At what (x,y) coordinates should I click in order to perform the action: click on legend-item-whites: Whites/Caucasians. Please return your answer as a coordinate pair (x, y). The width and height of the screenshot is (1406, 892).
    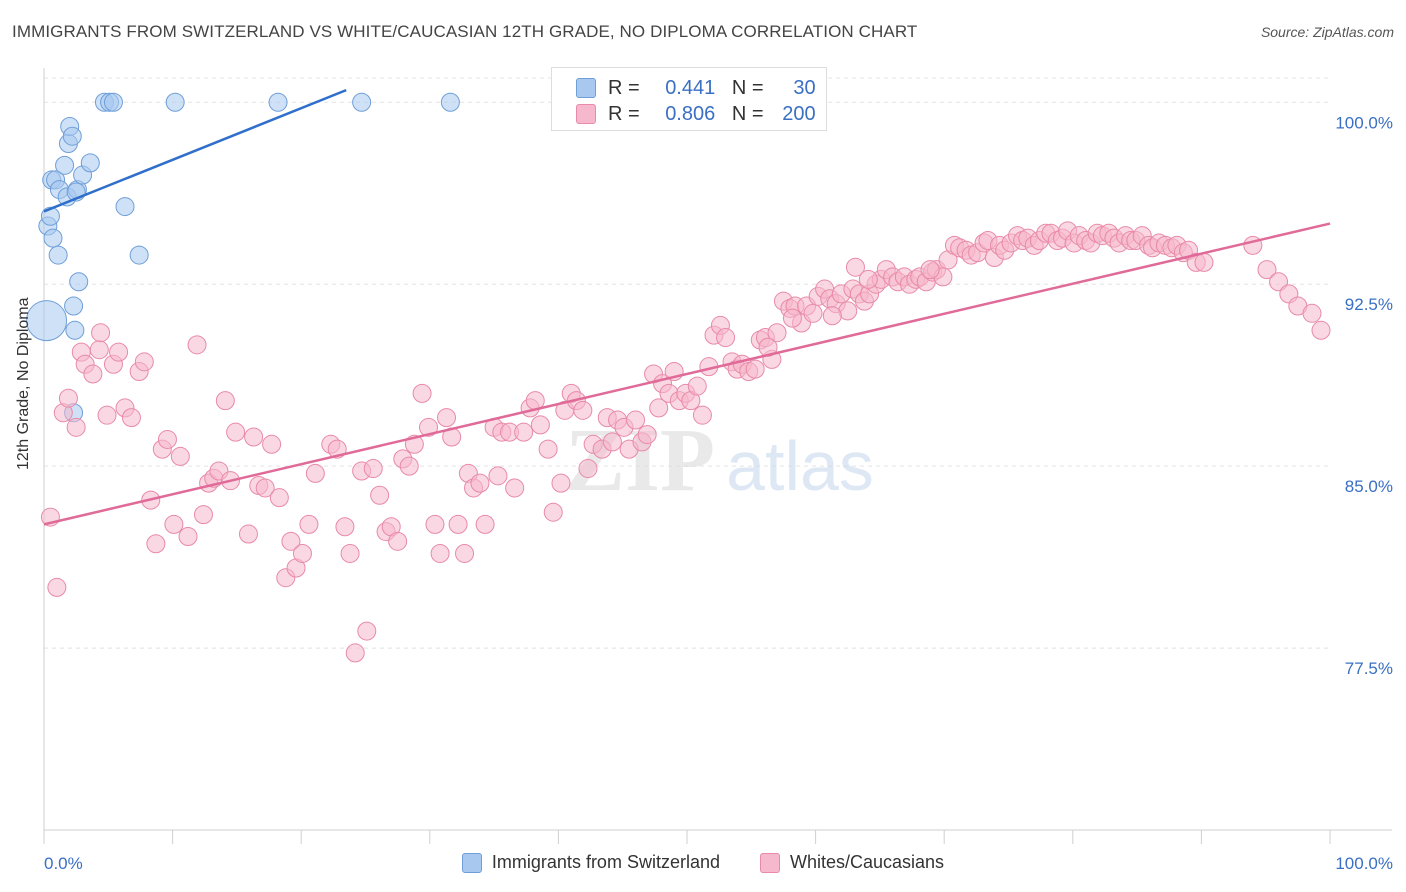
    Looking at the image, I should click on (852, 862).